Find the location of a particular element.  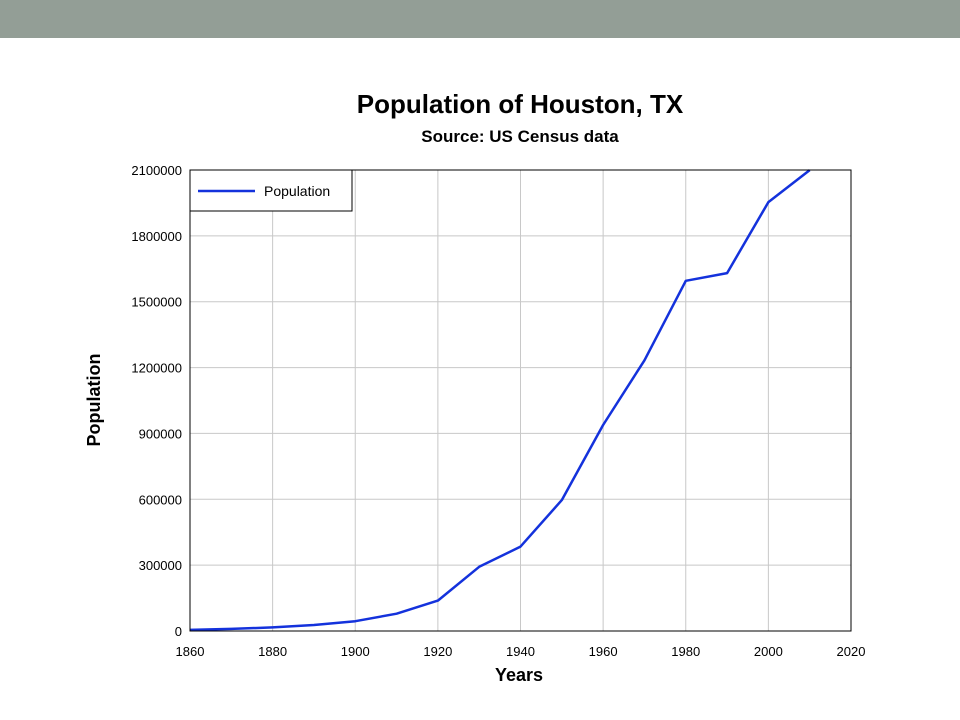

x-tick-label: 1940 is located at coordinates (520, 651).